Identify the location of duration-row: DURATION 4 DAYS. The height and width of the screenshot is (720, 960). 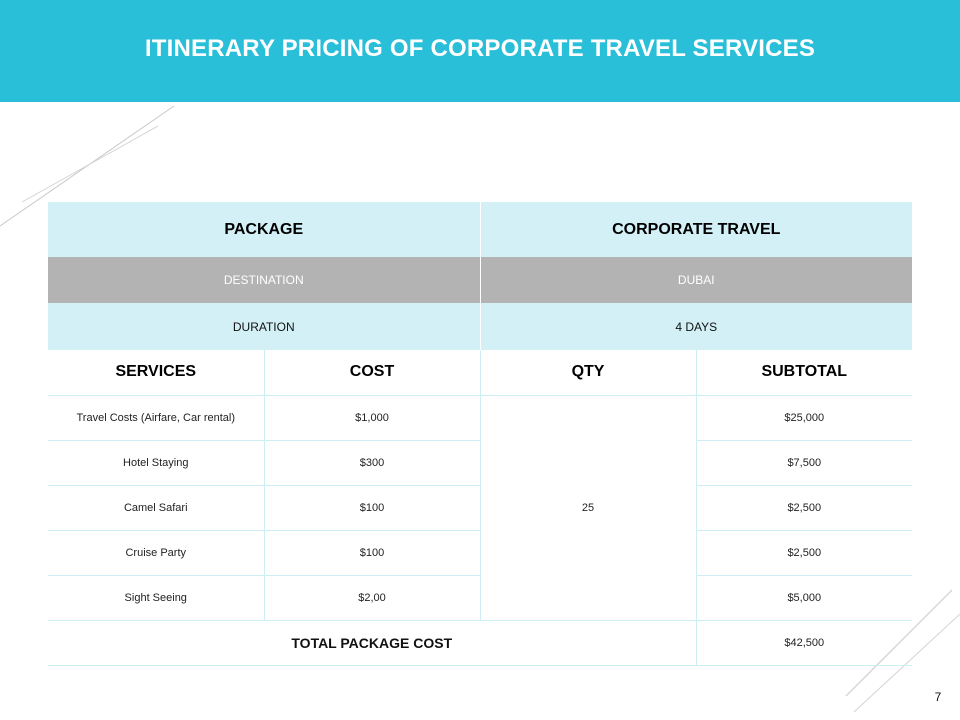
(480, 326).